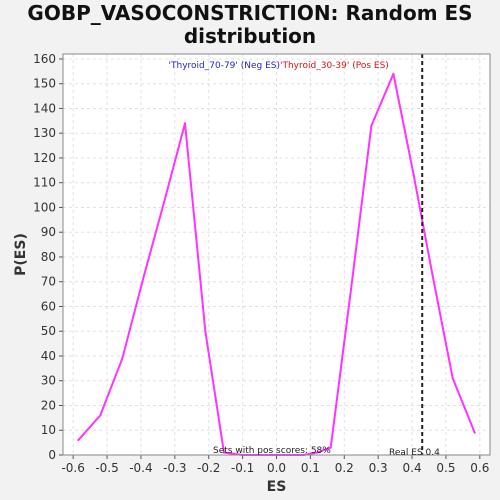 The height and width of the screenshot is (500, 500). I want to click on chart-title-line1: GOBP_VASOCONSTRICTION: Random ES, so click(250, 13).